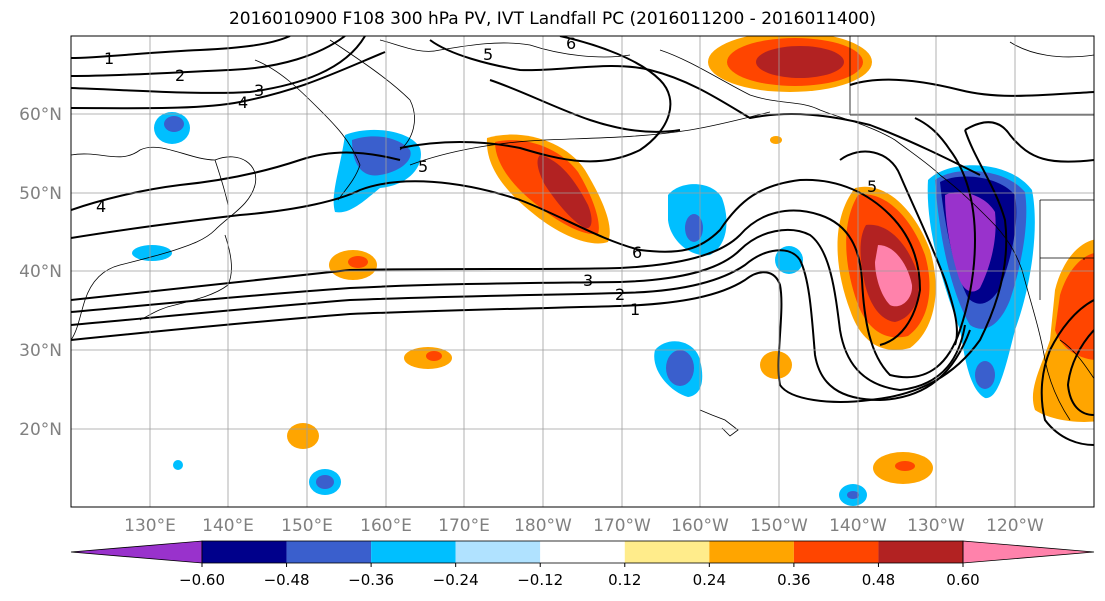 The height and width of the screenshot is (601, 1105). What do you see at coordinates (700, 526) in the screenshot?
I see `lon-tick-label: 160°W` at bounding box center [700, 526].